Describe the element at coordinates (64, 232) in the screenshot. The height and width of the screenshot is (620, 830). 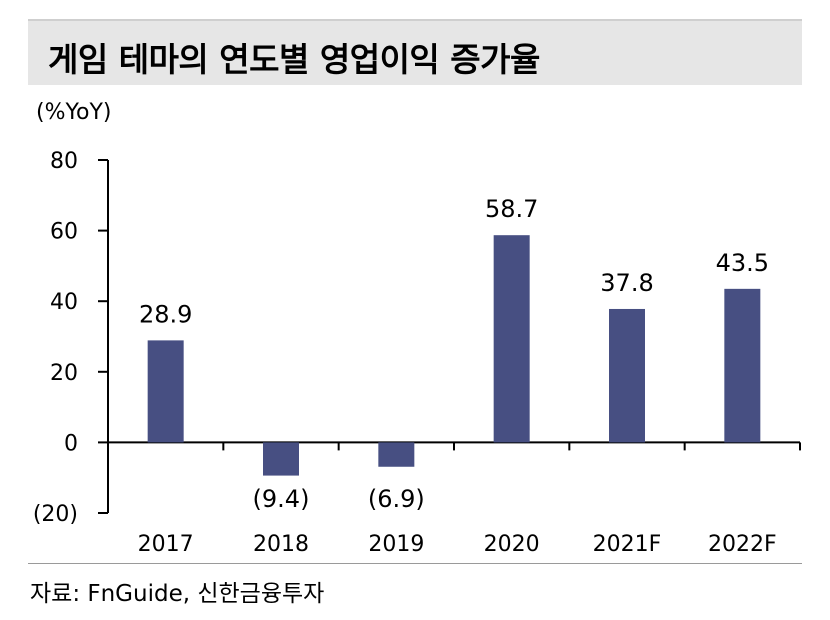
I see `y-tick-label: 60` at that location.